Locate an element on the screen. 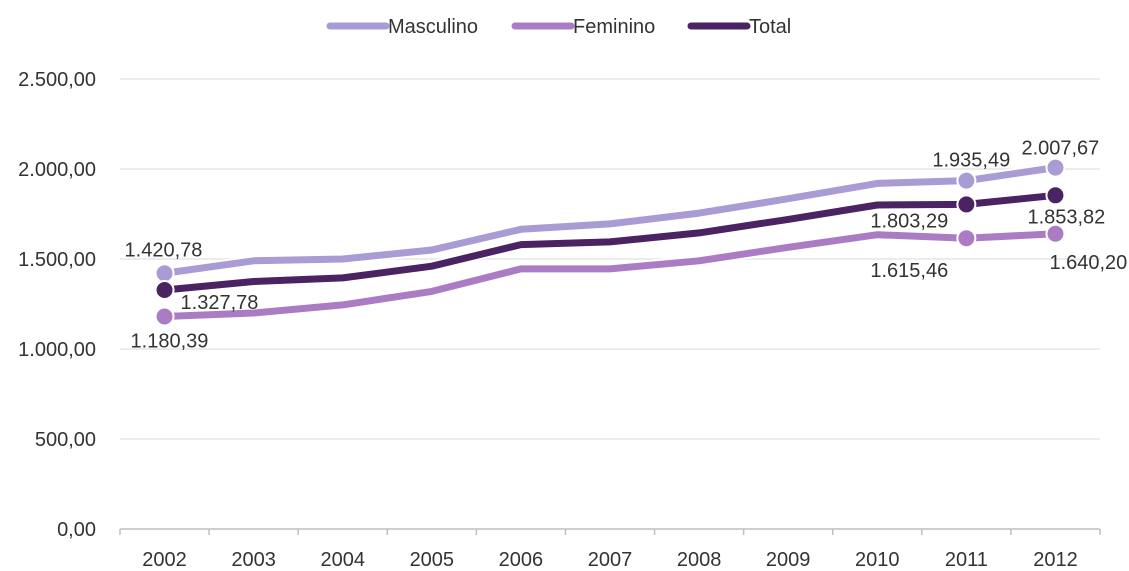  data-label: 1.640,20 is located at coordinates (1088, 263).